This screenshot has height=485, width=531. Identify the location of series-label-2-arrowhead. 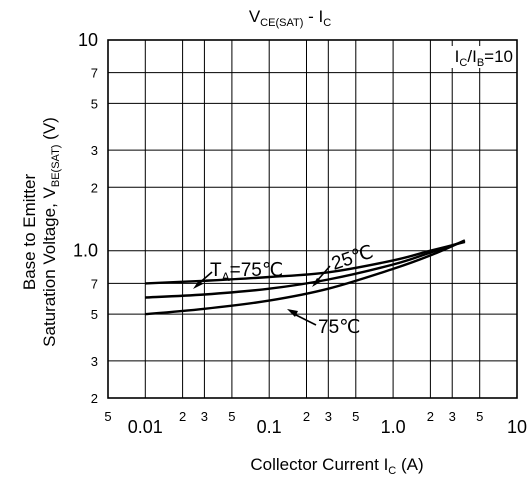
(317, 282).